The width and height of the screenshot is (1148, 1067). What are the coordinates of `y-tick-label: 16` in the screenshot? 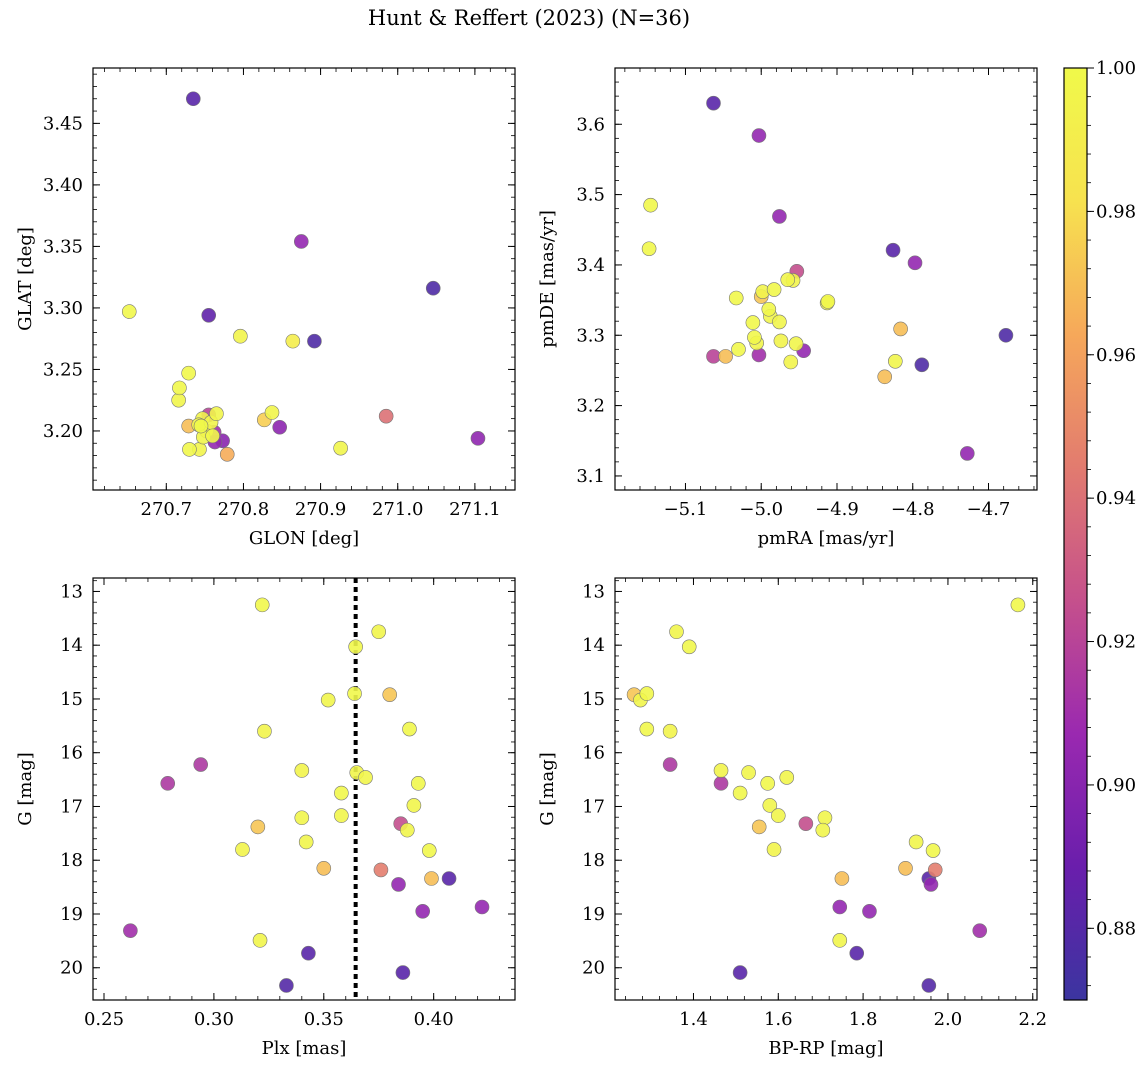 It's located at (71, 753).